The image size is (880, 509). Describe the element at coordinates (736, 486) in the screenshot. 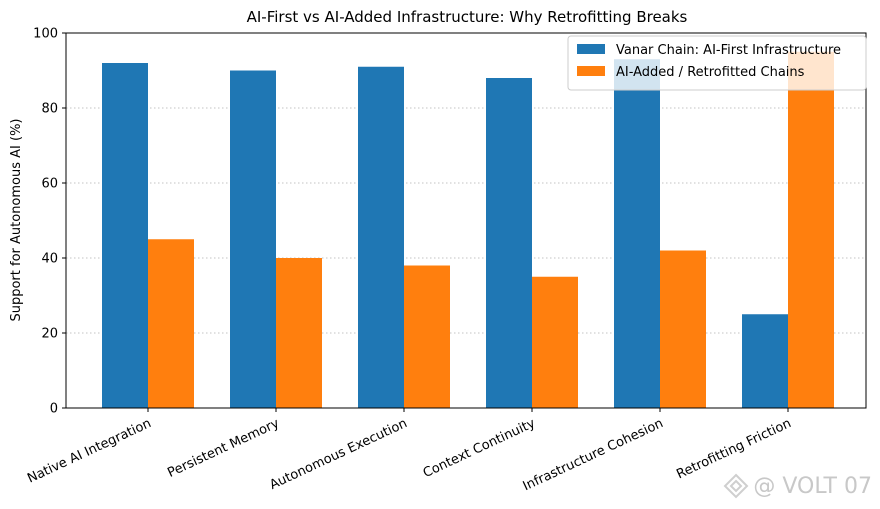

I see `diamond-logo-icon` at that location.